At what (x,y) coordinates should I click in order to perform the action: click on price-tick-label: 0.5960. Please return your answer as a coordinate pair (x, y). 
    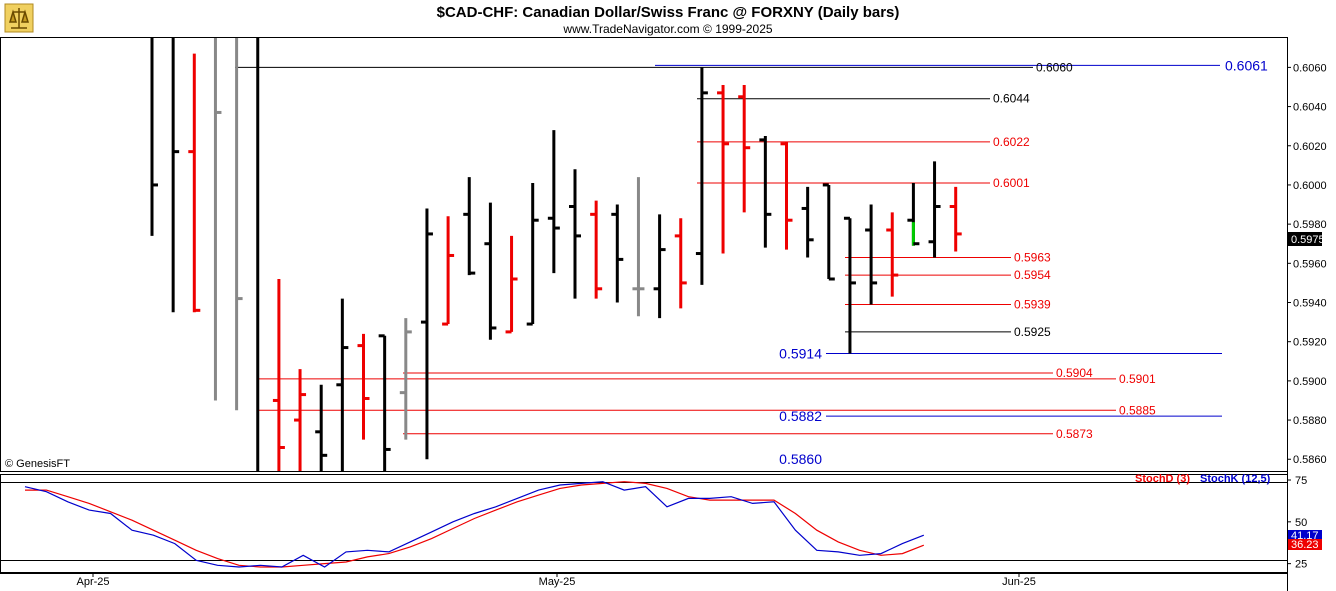
    Looking at the image, I should click on (1310, 264).